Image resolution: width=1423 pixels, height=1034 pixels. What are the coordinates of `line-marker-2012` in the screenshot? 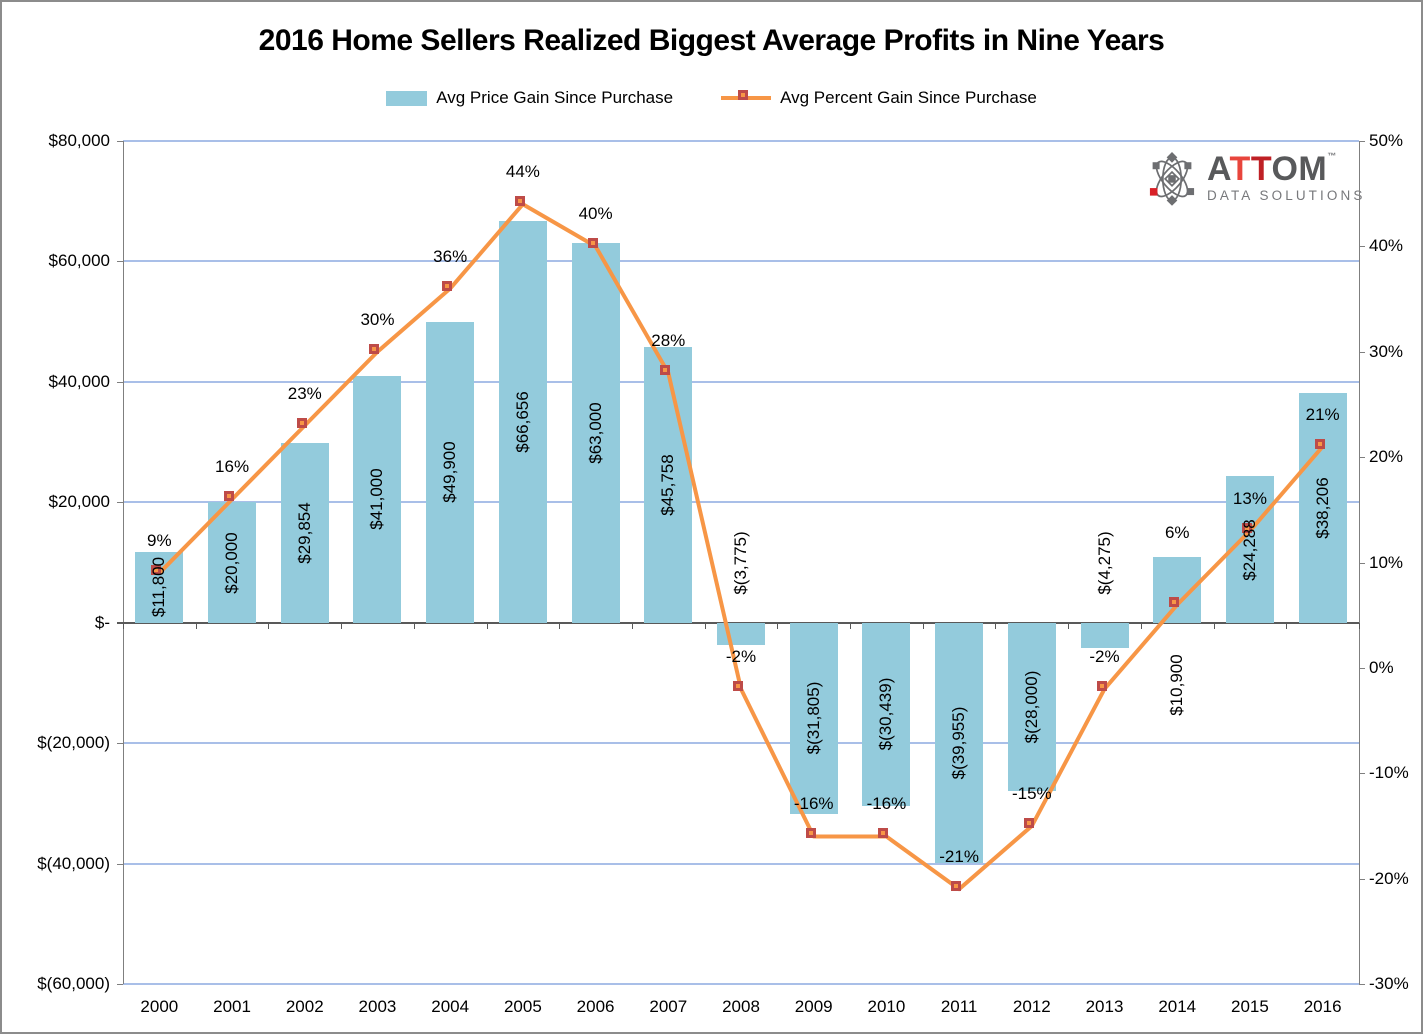 It's located at (1028, 822).